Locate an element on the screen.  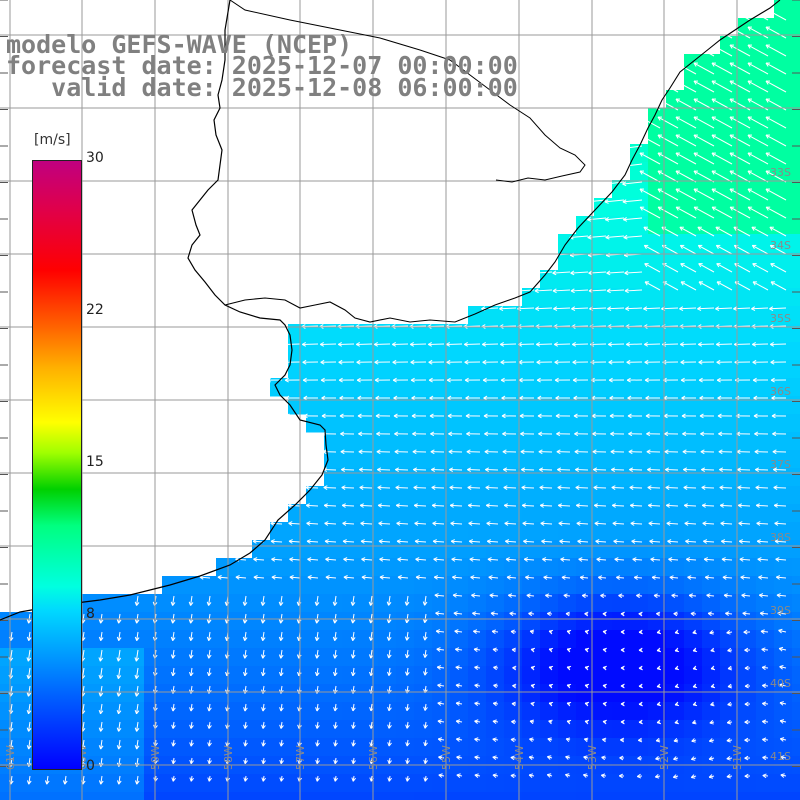
lon-label: 53W is located at coordinates (592, 757).